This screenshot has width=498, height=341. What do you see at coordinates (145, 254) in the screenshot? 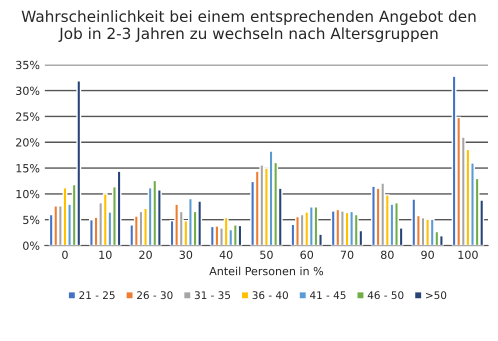
I see `x-tick-label: 20` at bounding box center [145, 254].